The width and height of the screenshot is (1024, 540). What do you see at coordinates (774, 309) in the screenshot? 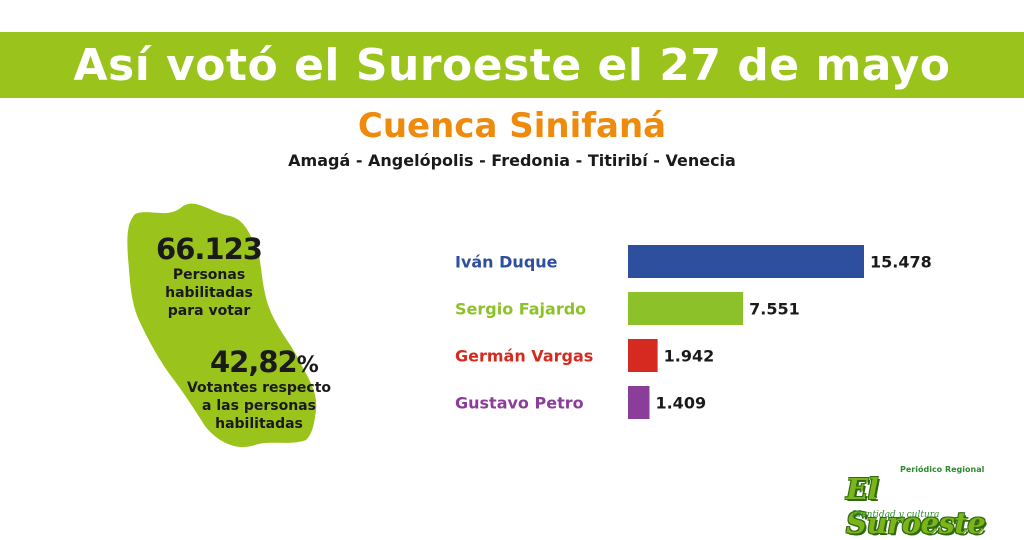
I see `data-label: 7.551` at bounding box center [774, 309].